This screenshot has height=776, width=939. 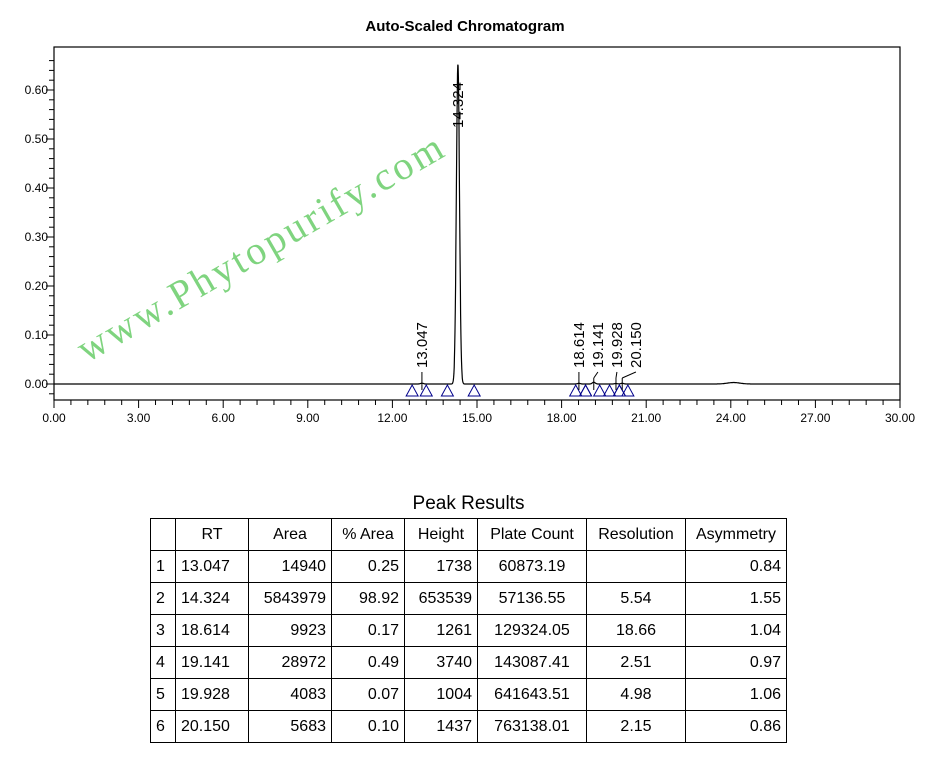 I want to click on table-cell: 0.97, so click(x=736, y=662).